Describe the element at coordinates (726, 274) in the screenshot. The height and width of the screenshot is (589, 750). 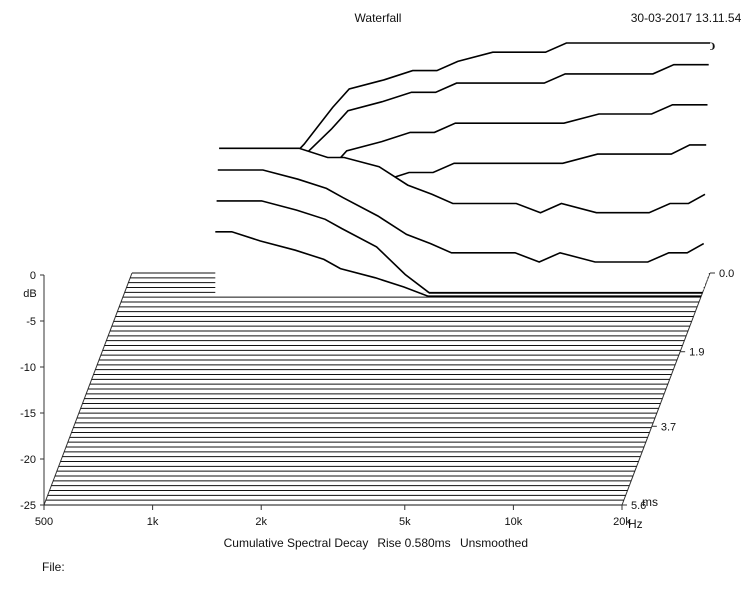
I see `z-tick-label: 0.0` at that location.